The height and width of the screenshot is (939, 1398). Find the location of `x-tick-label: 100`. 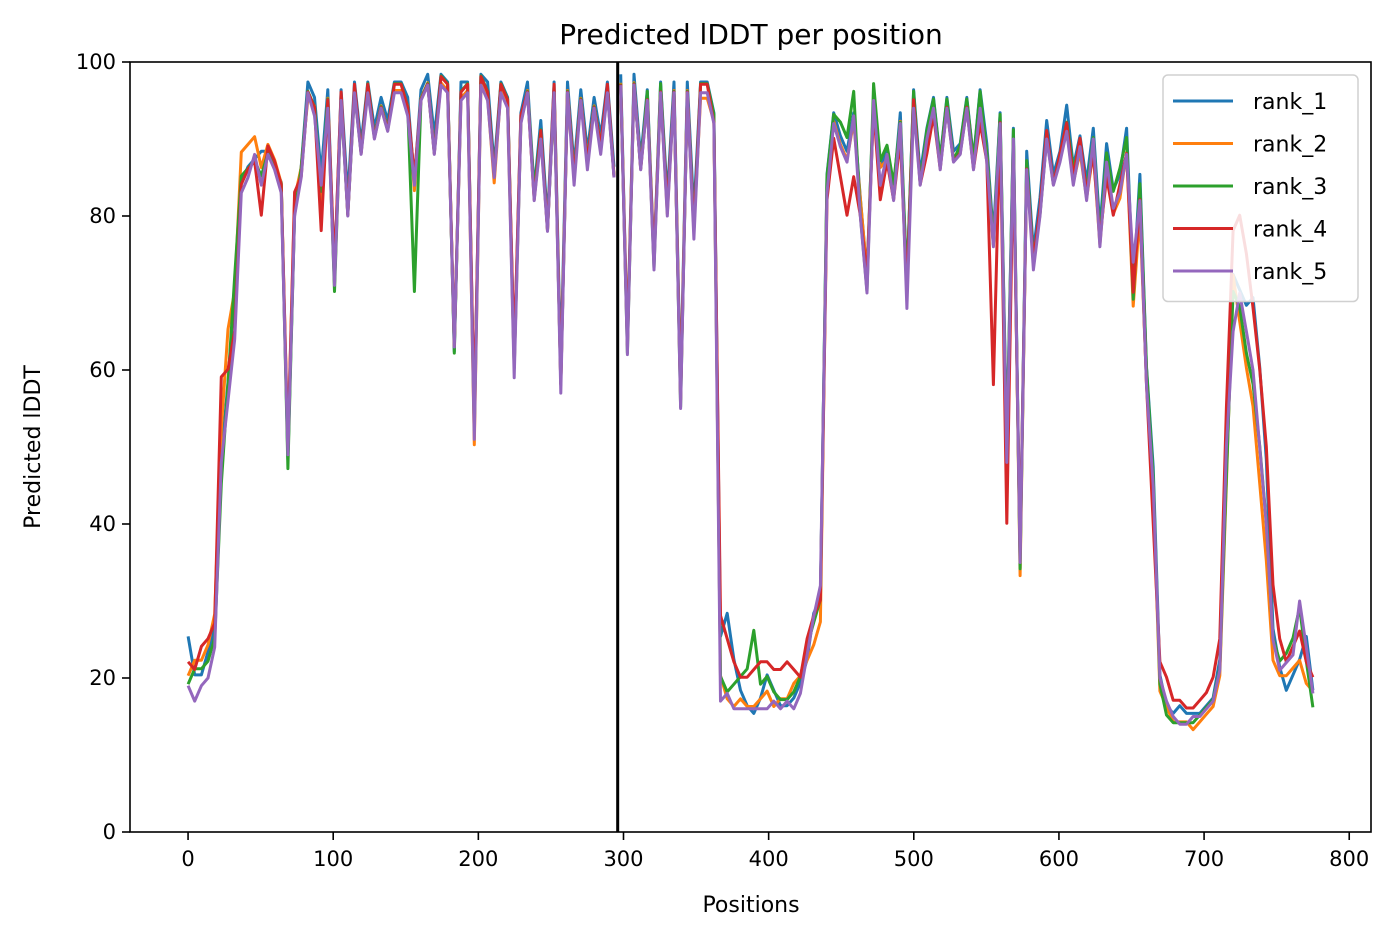

x-tick-label: 100 is located at coordinates (333, 859).